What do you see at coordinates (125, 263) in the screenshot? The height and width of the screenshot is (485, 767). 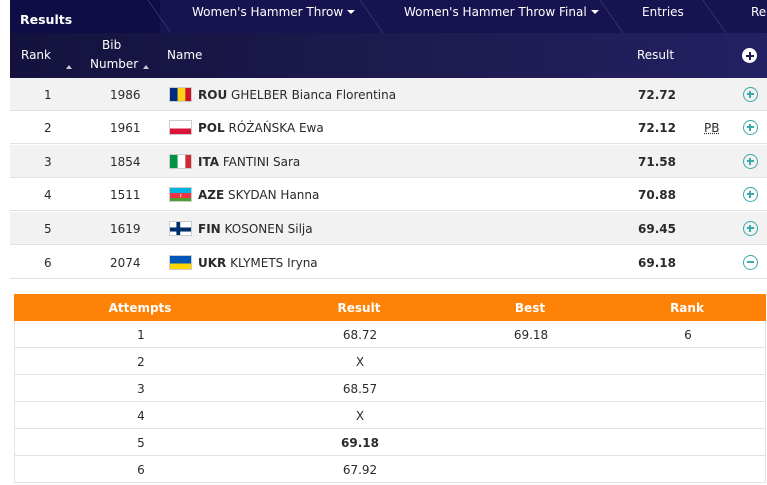 I see `bib-cell: 2074` at bounding box center [125, 263].